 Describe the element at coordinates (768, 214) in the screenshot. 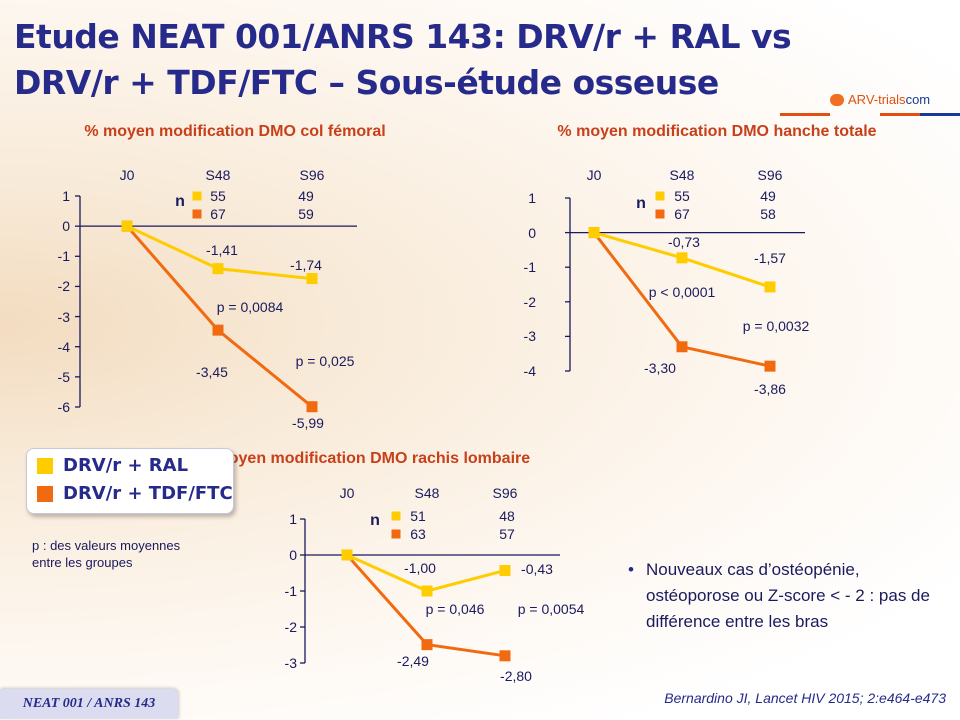

I see `n-count: 58` at that location.